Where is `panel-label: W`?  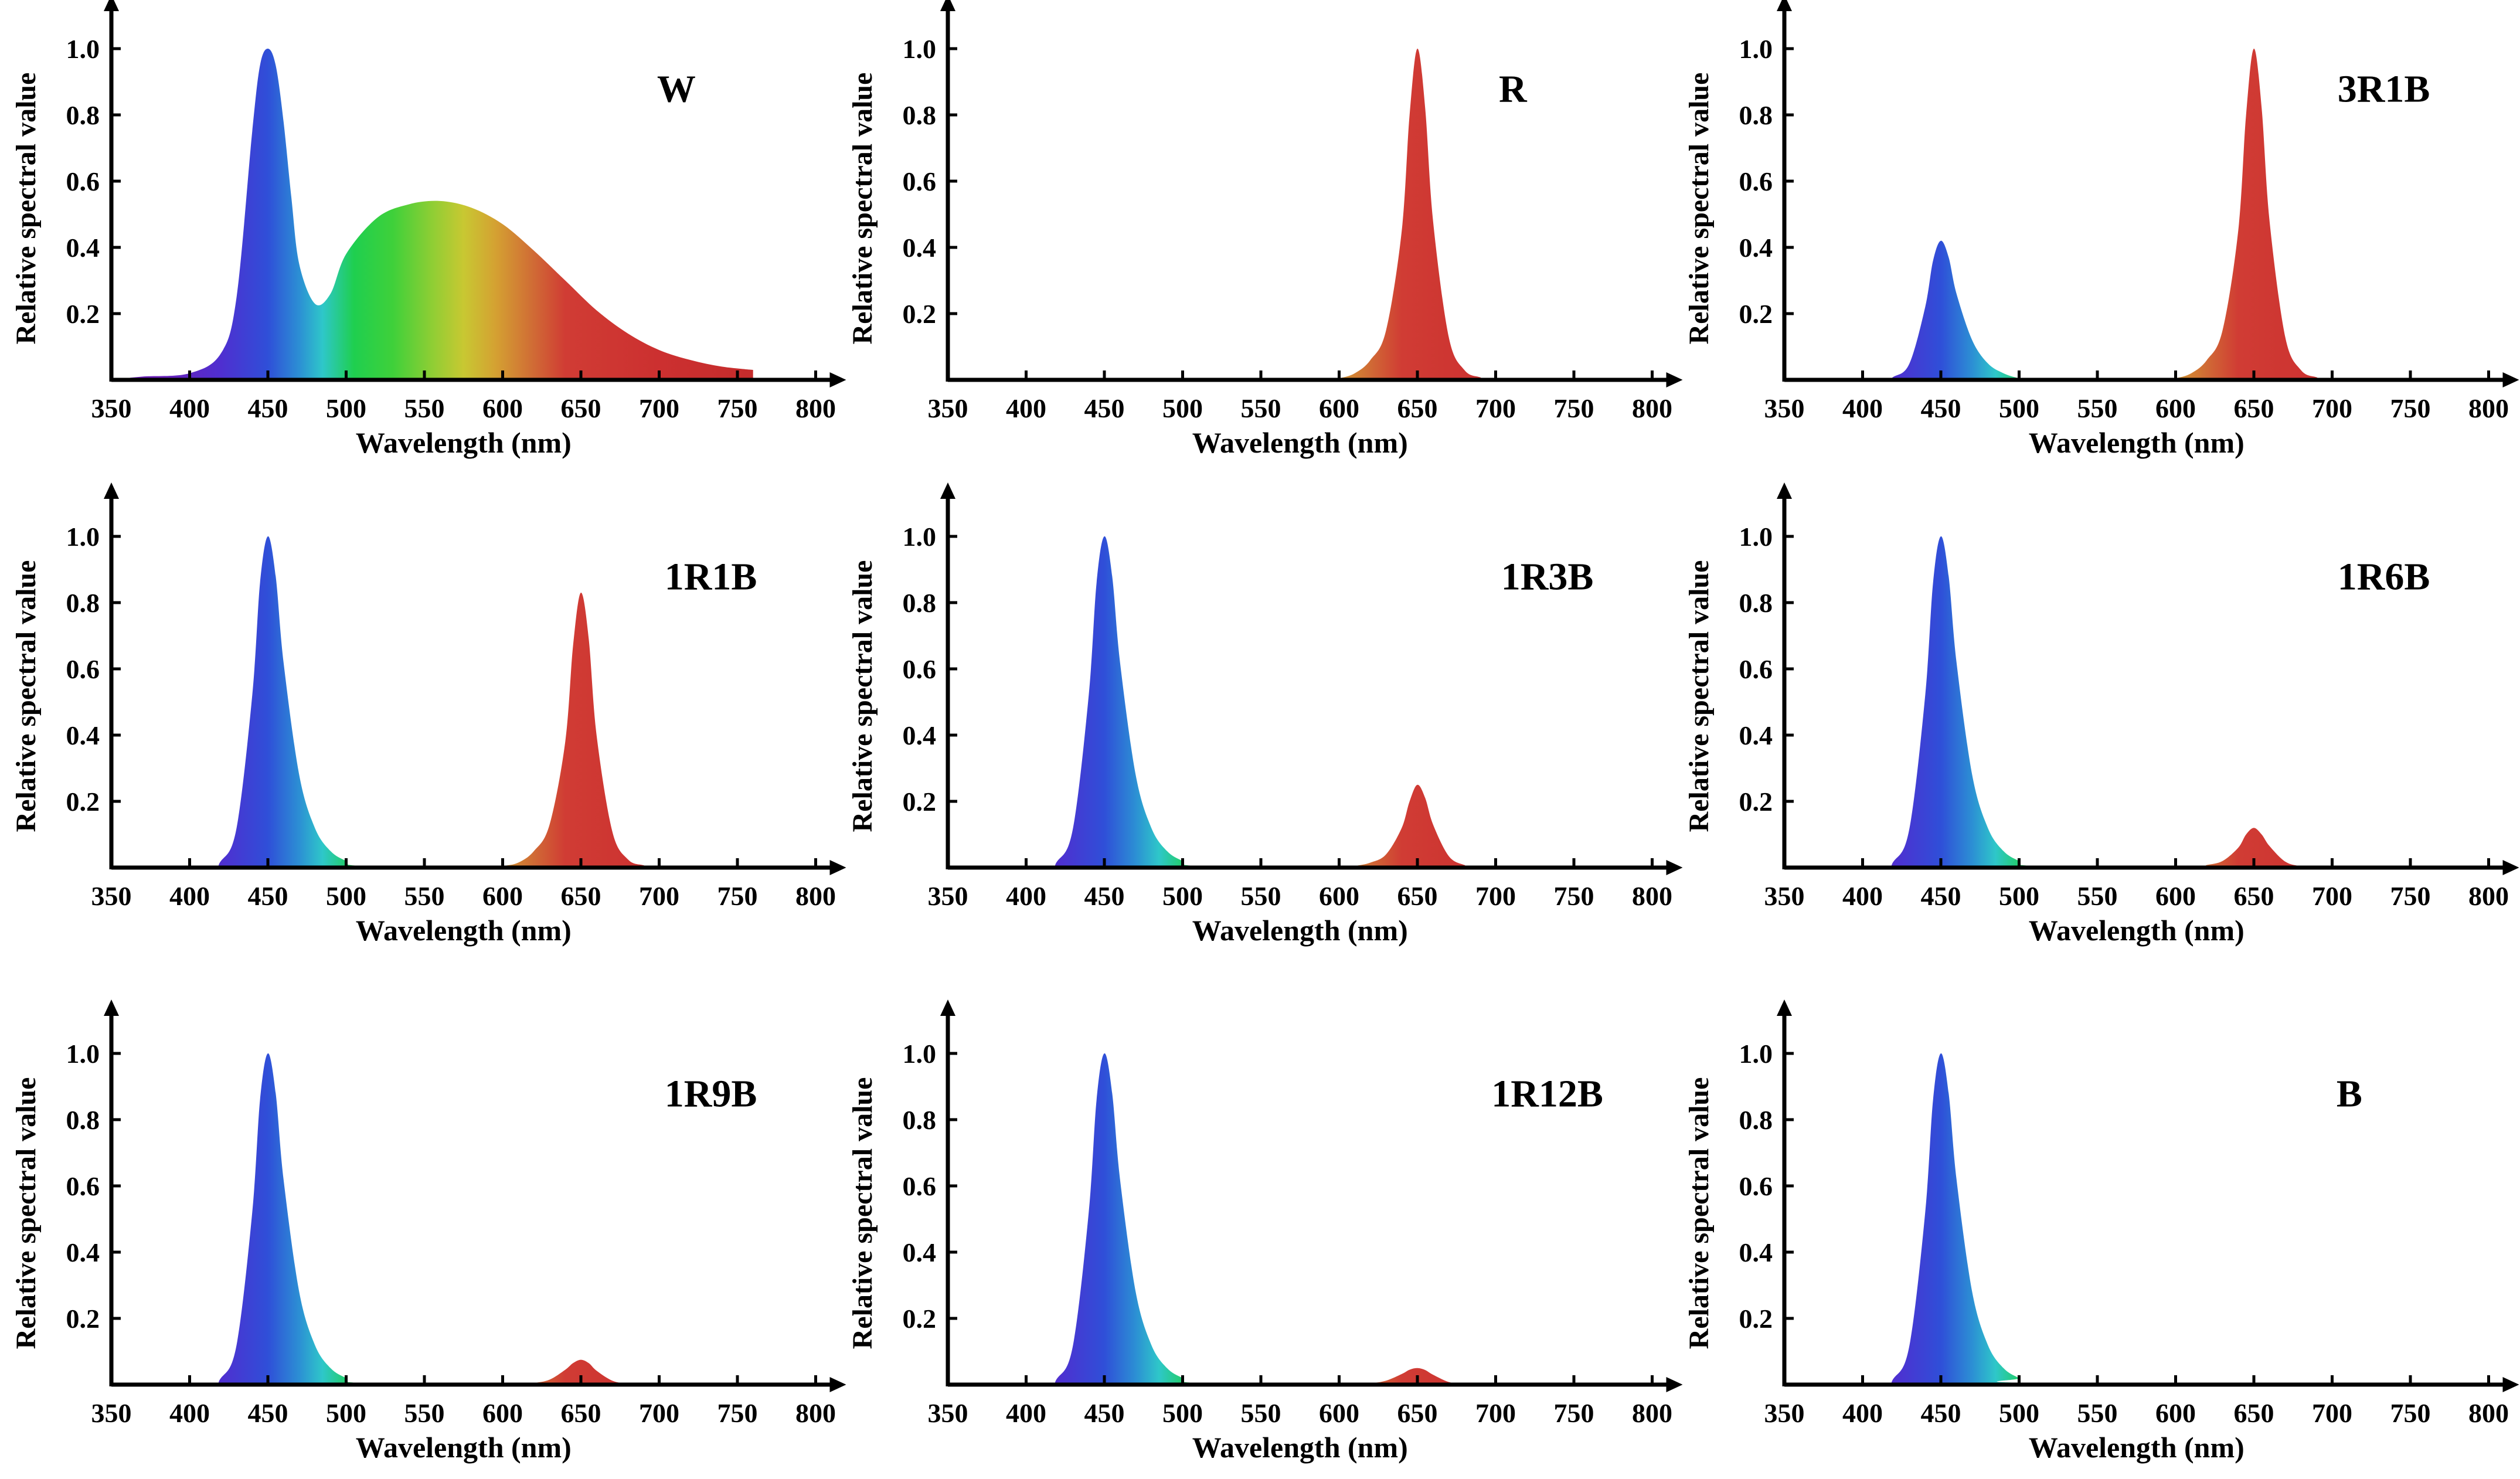 panel-label: W is located at coordinates (676, 88).